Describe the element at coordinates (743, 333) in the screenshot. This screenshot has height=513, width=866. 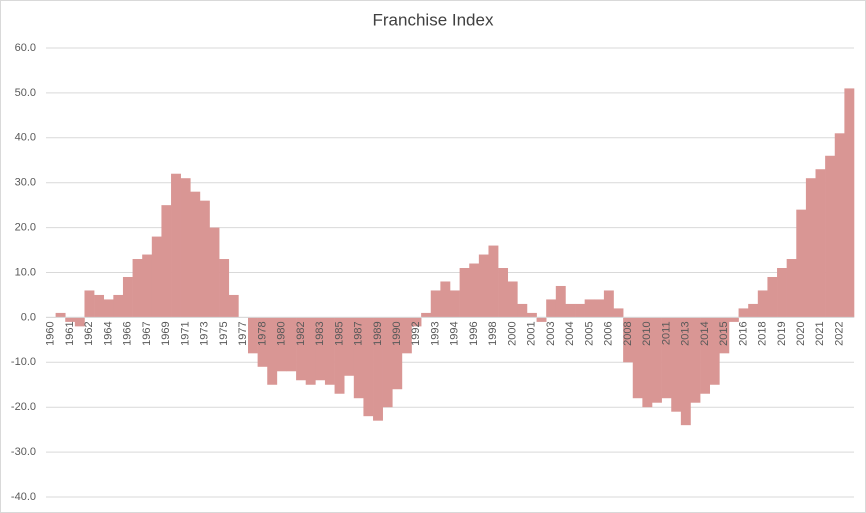
I see `x-tick-label: 2016` at that location.